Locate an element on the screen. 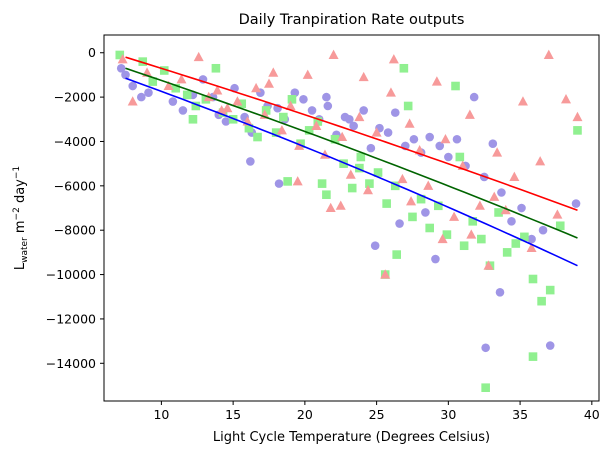 This screenshot has width=608, height=453. y-tick-label: −14000 is located at coordinates (71, 363).